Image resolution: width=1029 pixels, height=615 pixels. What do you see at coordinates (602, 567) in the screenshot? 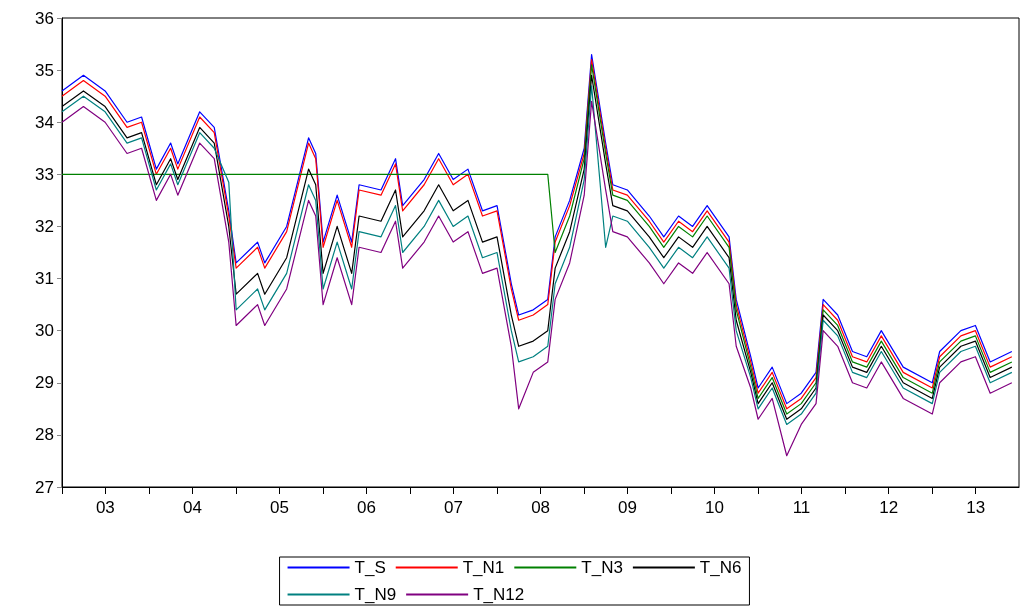
I see `legend-label: T_N3` at bounding box center [602, 567].